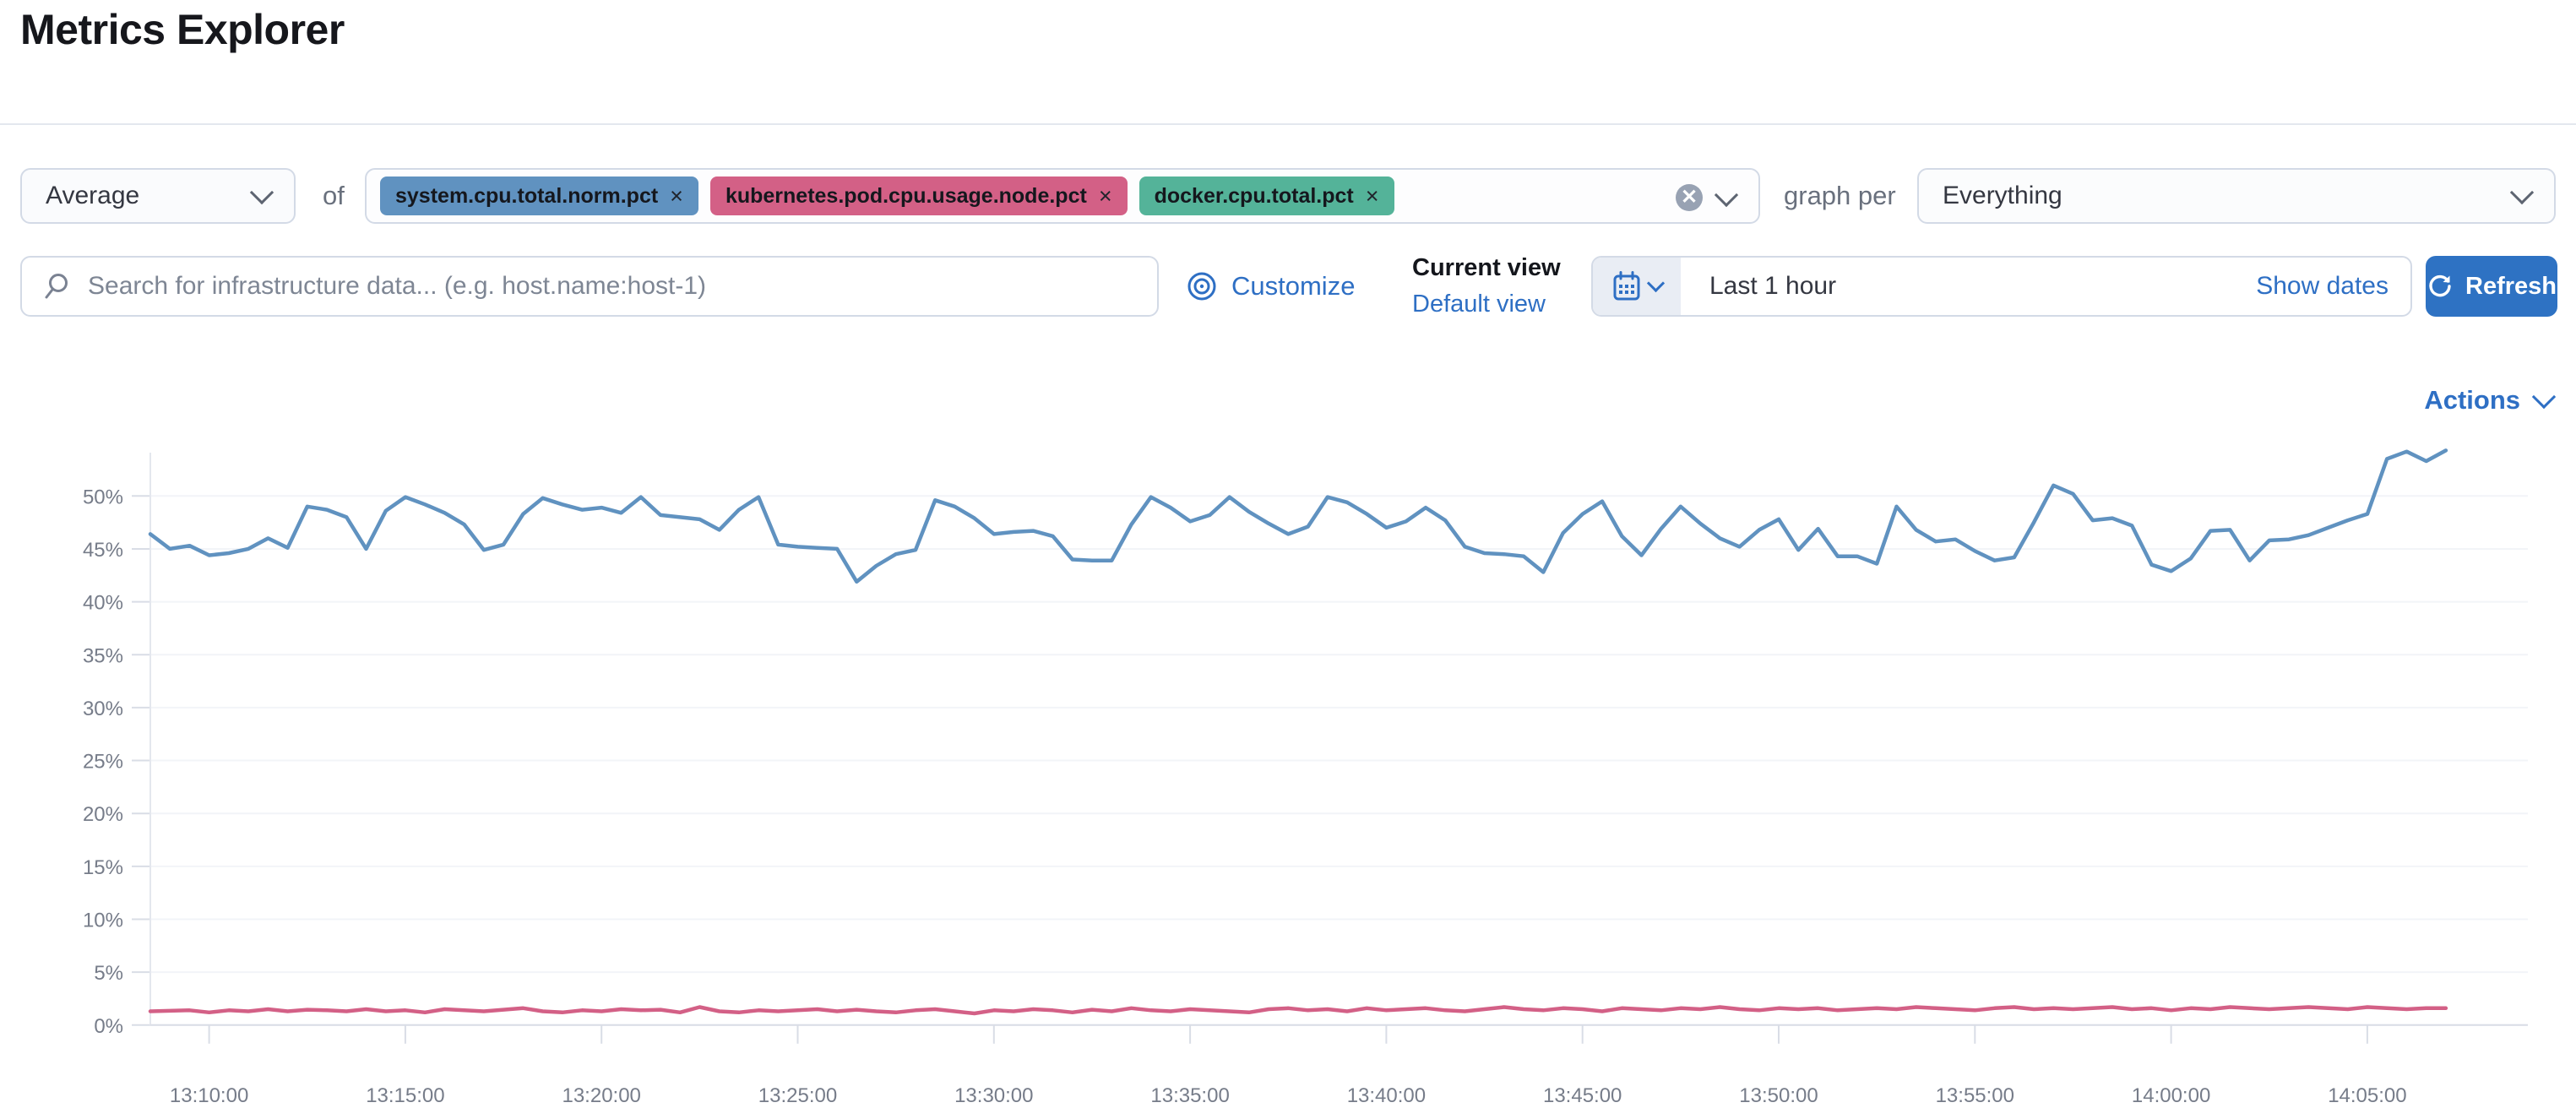 The height and width of the screenshot is (1108, 2576). What do you see at coordinates (56, 286) in the screenshot?
I see `search-icon` at bounding box center [56, 286].